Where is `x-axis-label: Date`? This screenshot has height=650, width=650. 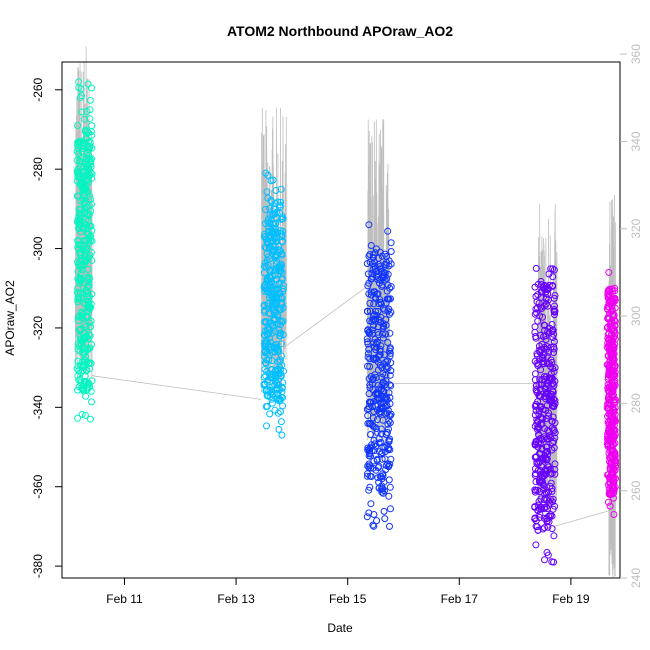
x-axis-label: Date is located at coordinates (340, 628).